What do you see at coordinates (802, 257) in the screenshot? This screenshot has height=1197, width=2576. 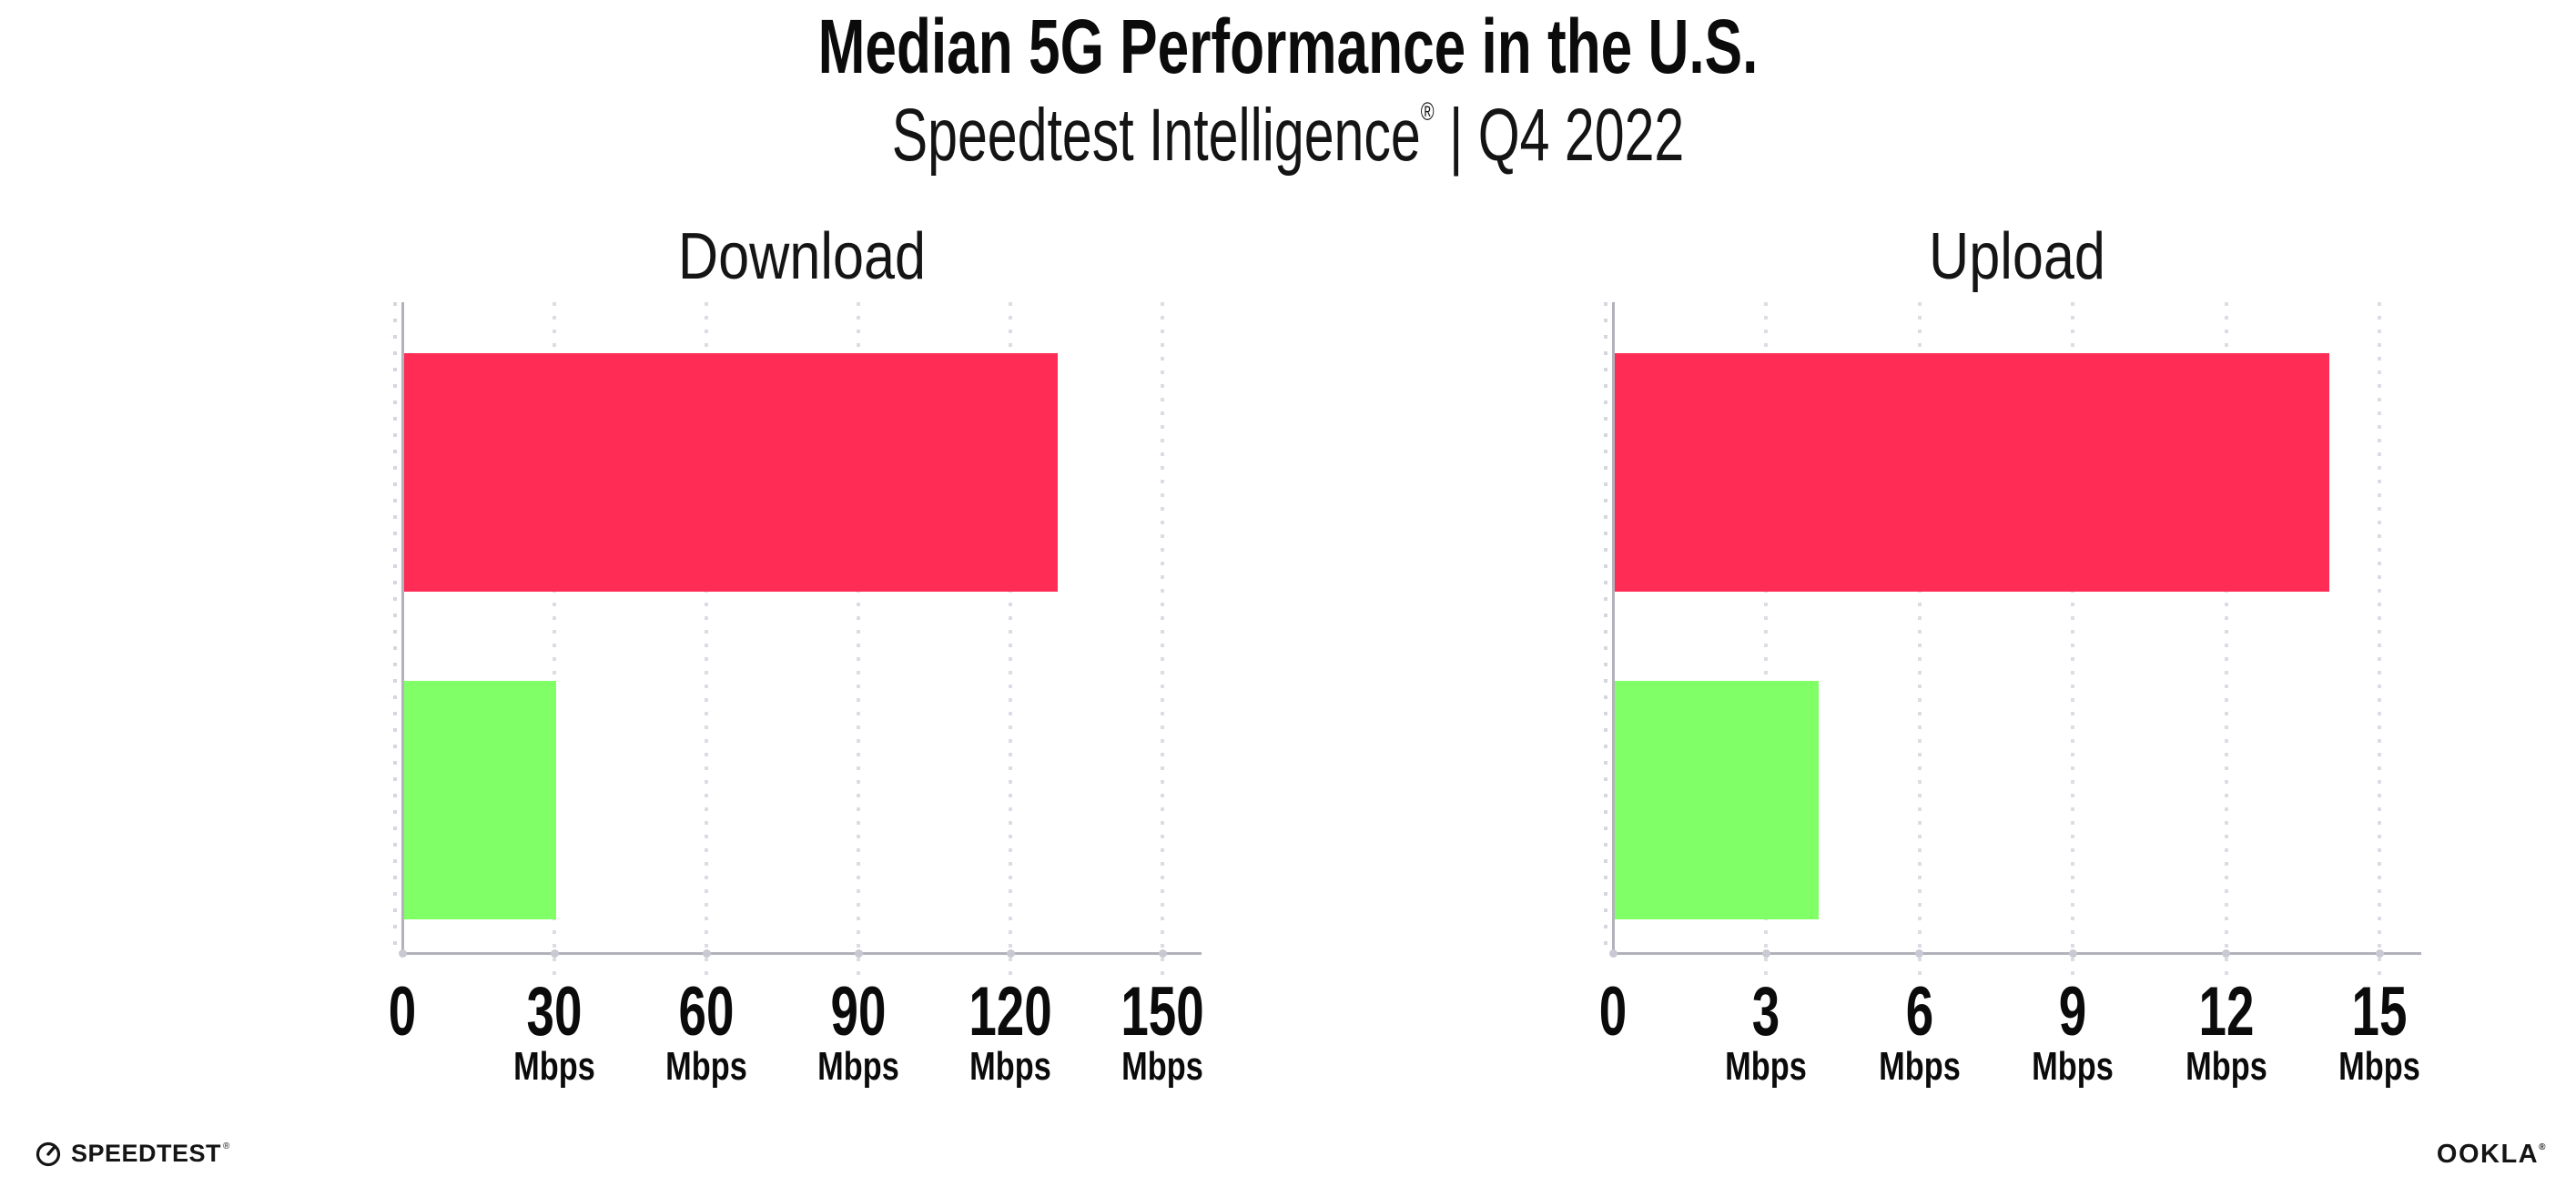 I see `chart-title-download: Download` at bounding box center [802, 257].